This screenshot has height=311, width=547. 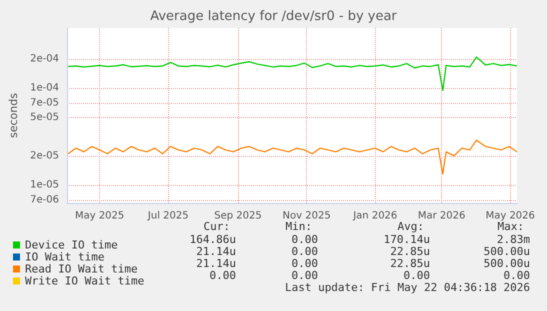 I want to click on y-tick-label: 7e-06, so click(x=44, y=200).